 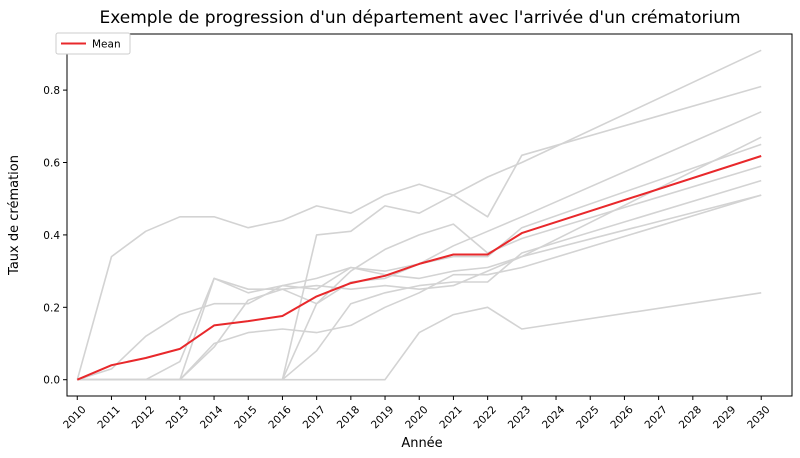 I want to click on x-tick-label-2010: 2010, so click(x=74, y=417).